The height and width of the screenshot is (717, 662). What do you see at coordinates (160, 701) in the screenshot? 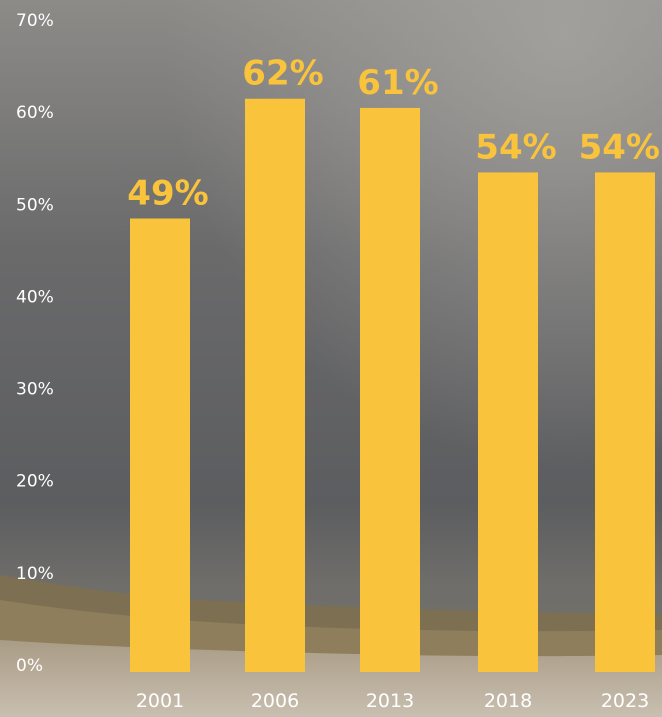
I see `x-tick-label: 2001` at bounding box center [160, 701].